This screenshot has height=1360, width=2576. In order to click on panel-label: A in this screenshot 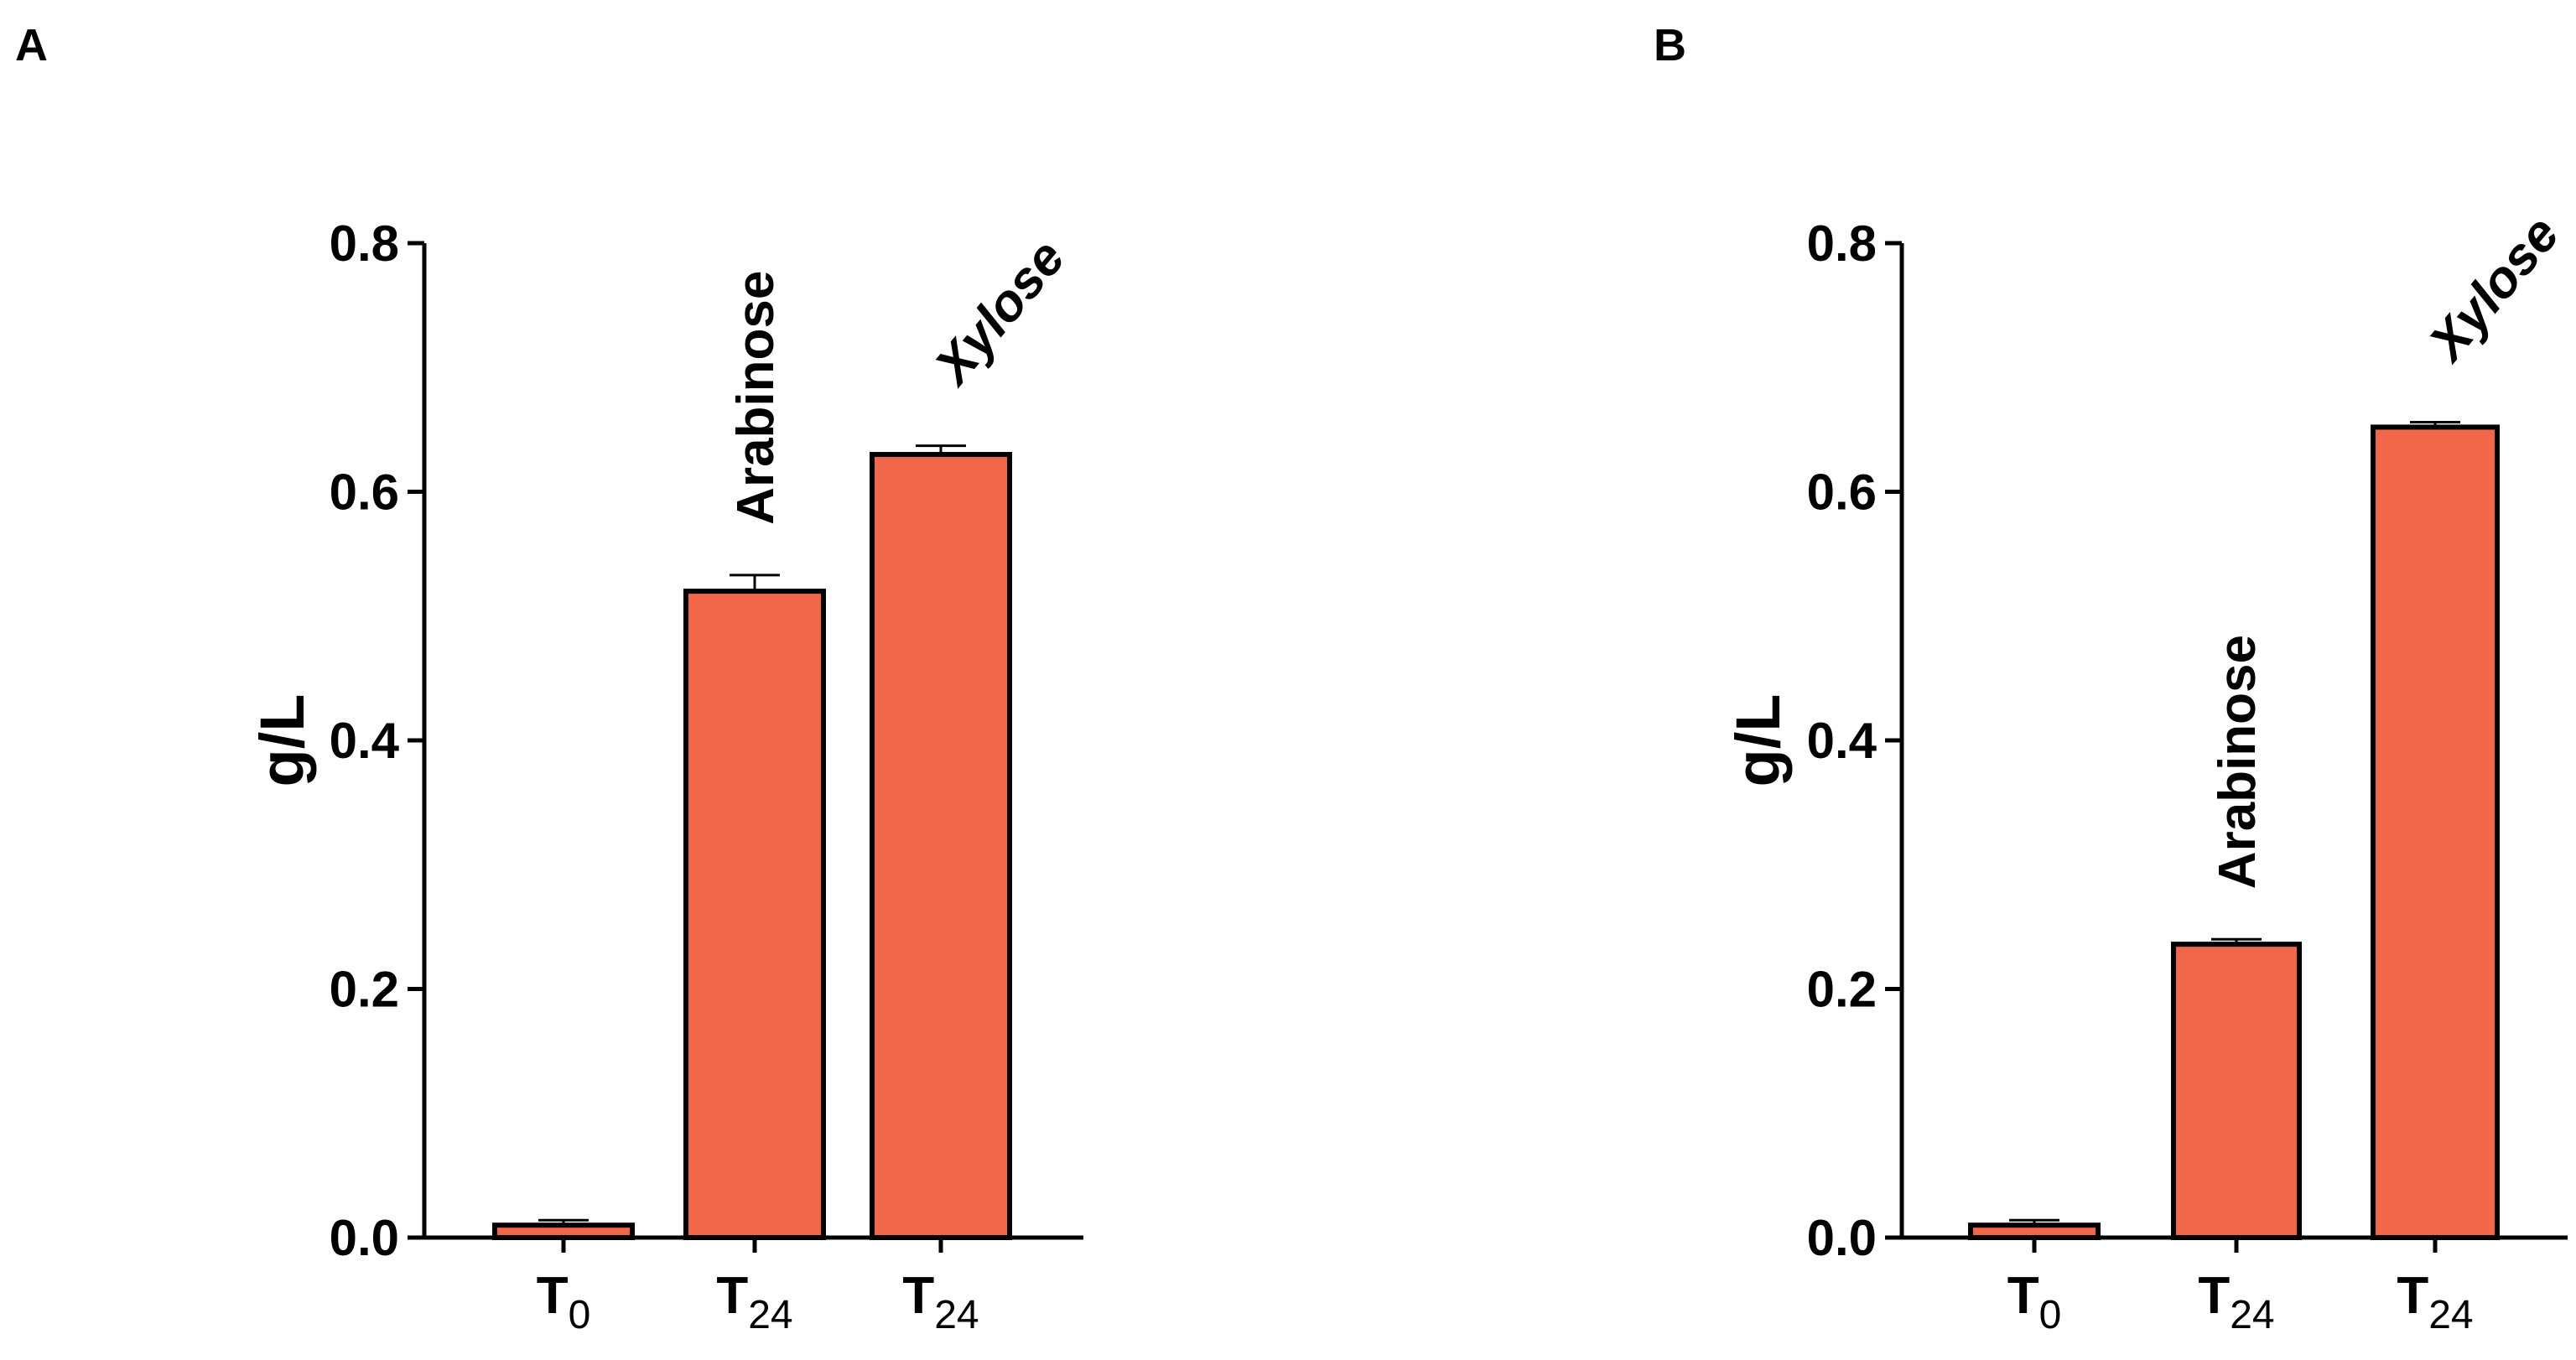, I will do `click(31, 45)`.